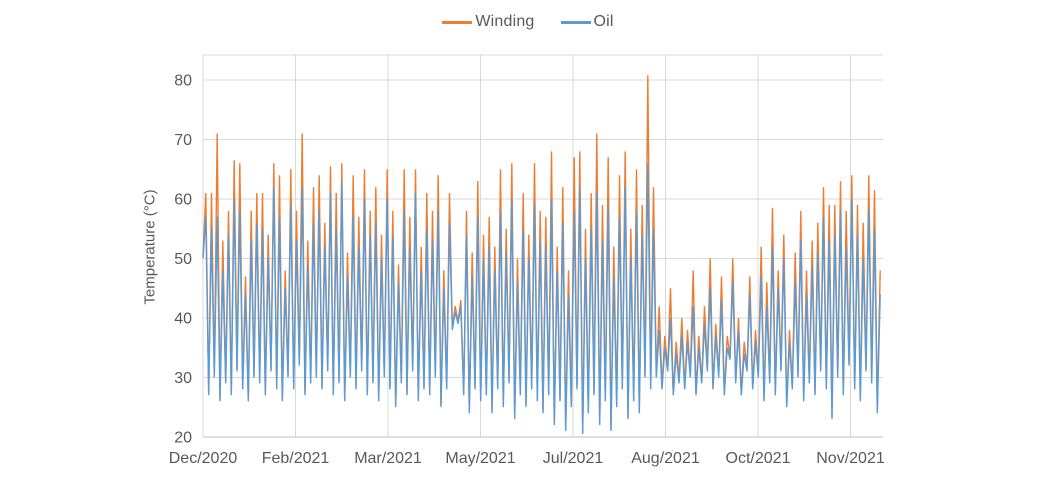 The height and width of the screenshot is (479, 1056). What do you see at coordinates (183, 259) in the screenshot?
I see `y-tick-label: 50` at bounding box center [183, 259].